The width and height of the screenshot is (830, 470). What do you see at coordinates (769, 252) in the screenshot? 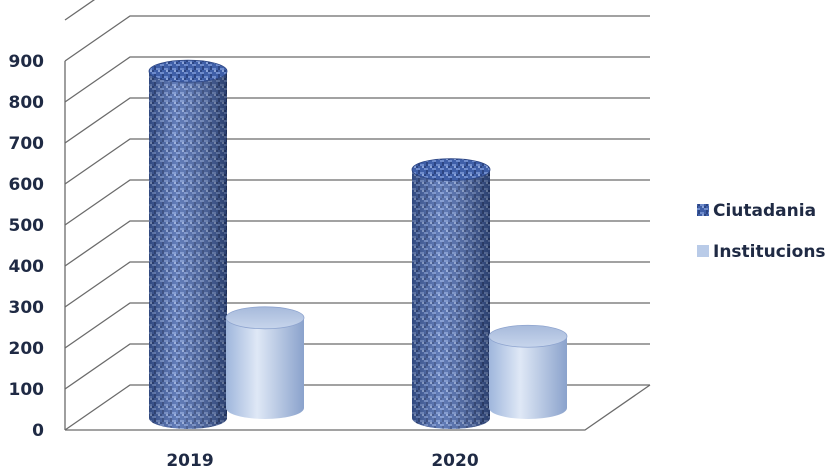
I see `legend-label: Institucions` at bounding box center [769, 252].